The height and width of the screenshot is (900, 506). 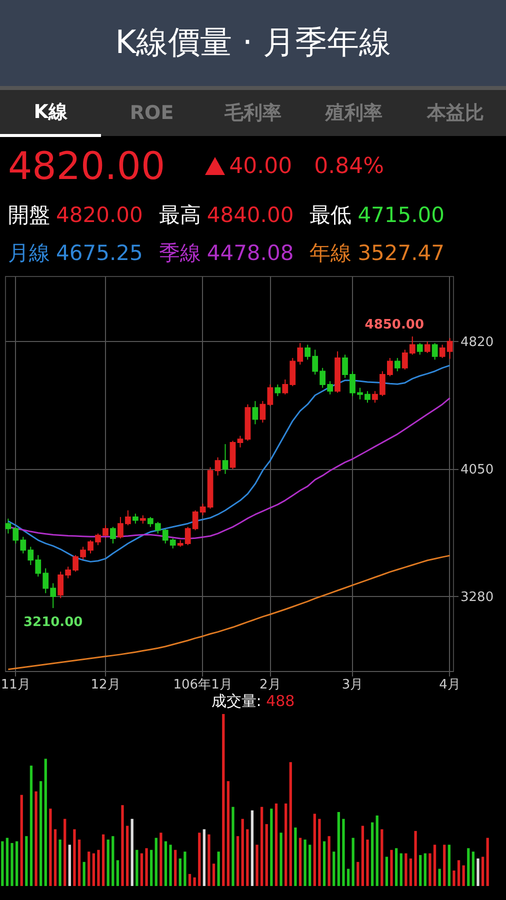 What do you see at coordinates (229, 612) in the screenshot?
I see `line-series` at bounding box center [229, 612].